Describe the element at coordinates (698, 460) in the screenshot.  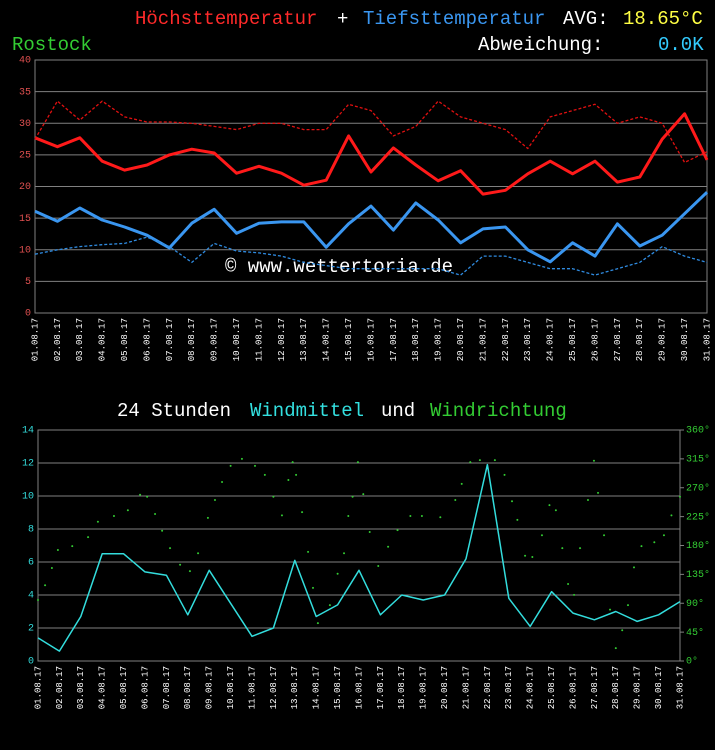
I see `y2-tick-label: 315°` at that location.